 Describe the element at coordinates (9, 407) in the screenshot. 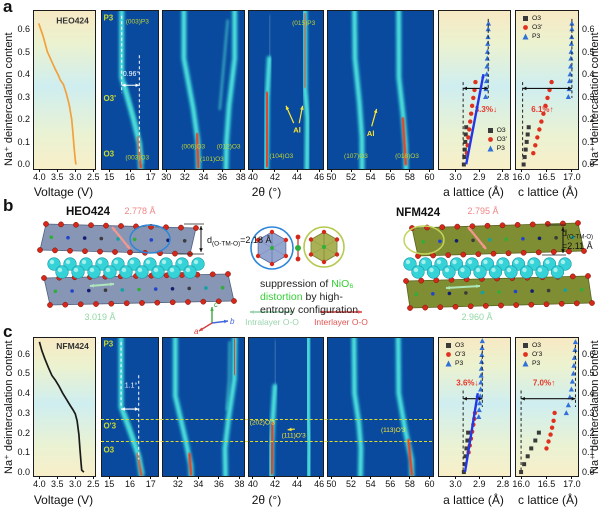

I see `y-axis-title-left-c: Na⁺ deintercalation content` at that location.